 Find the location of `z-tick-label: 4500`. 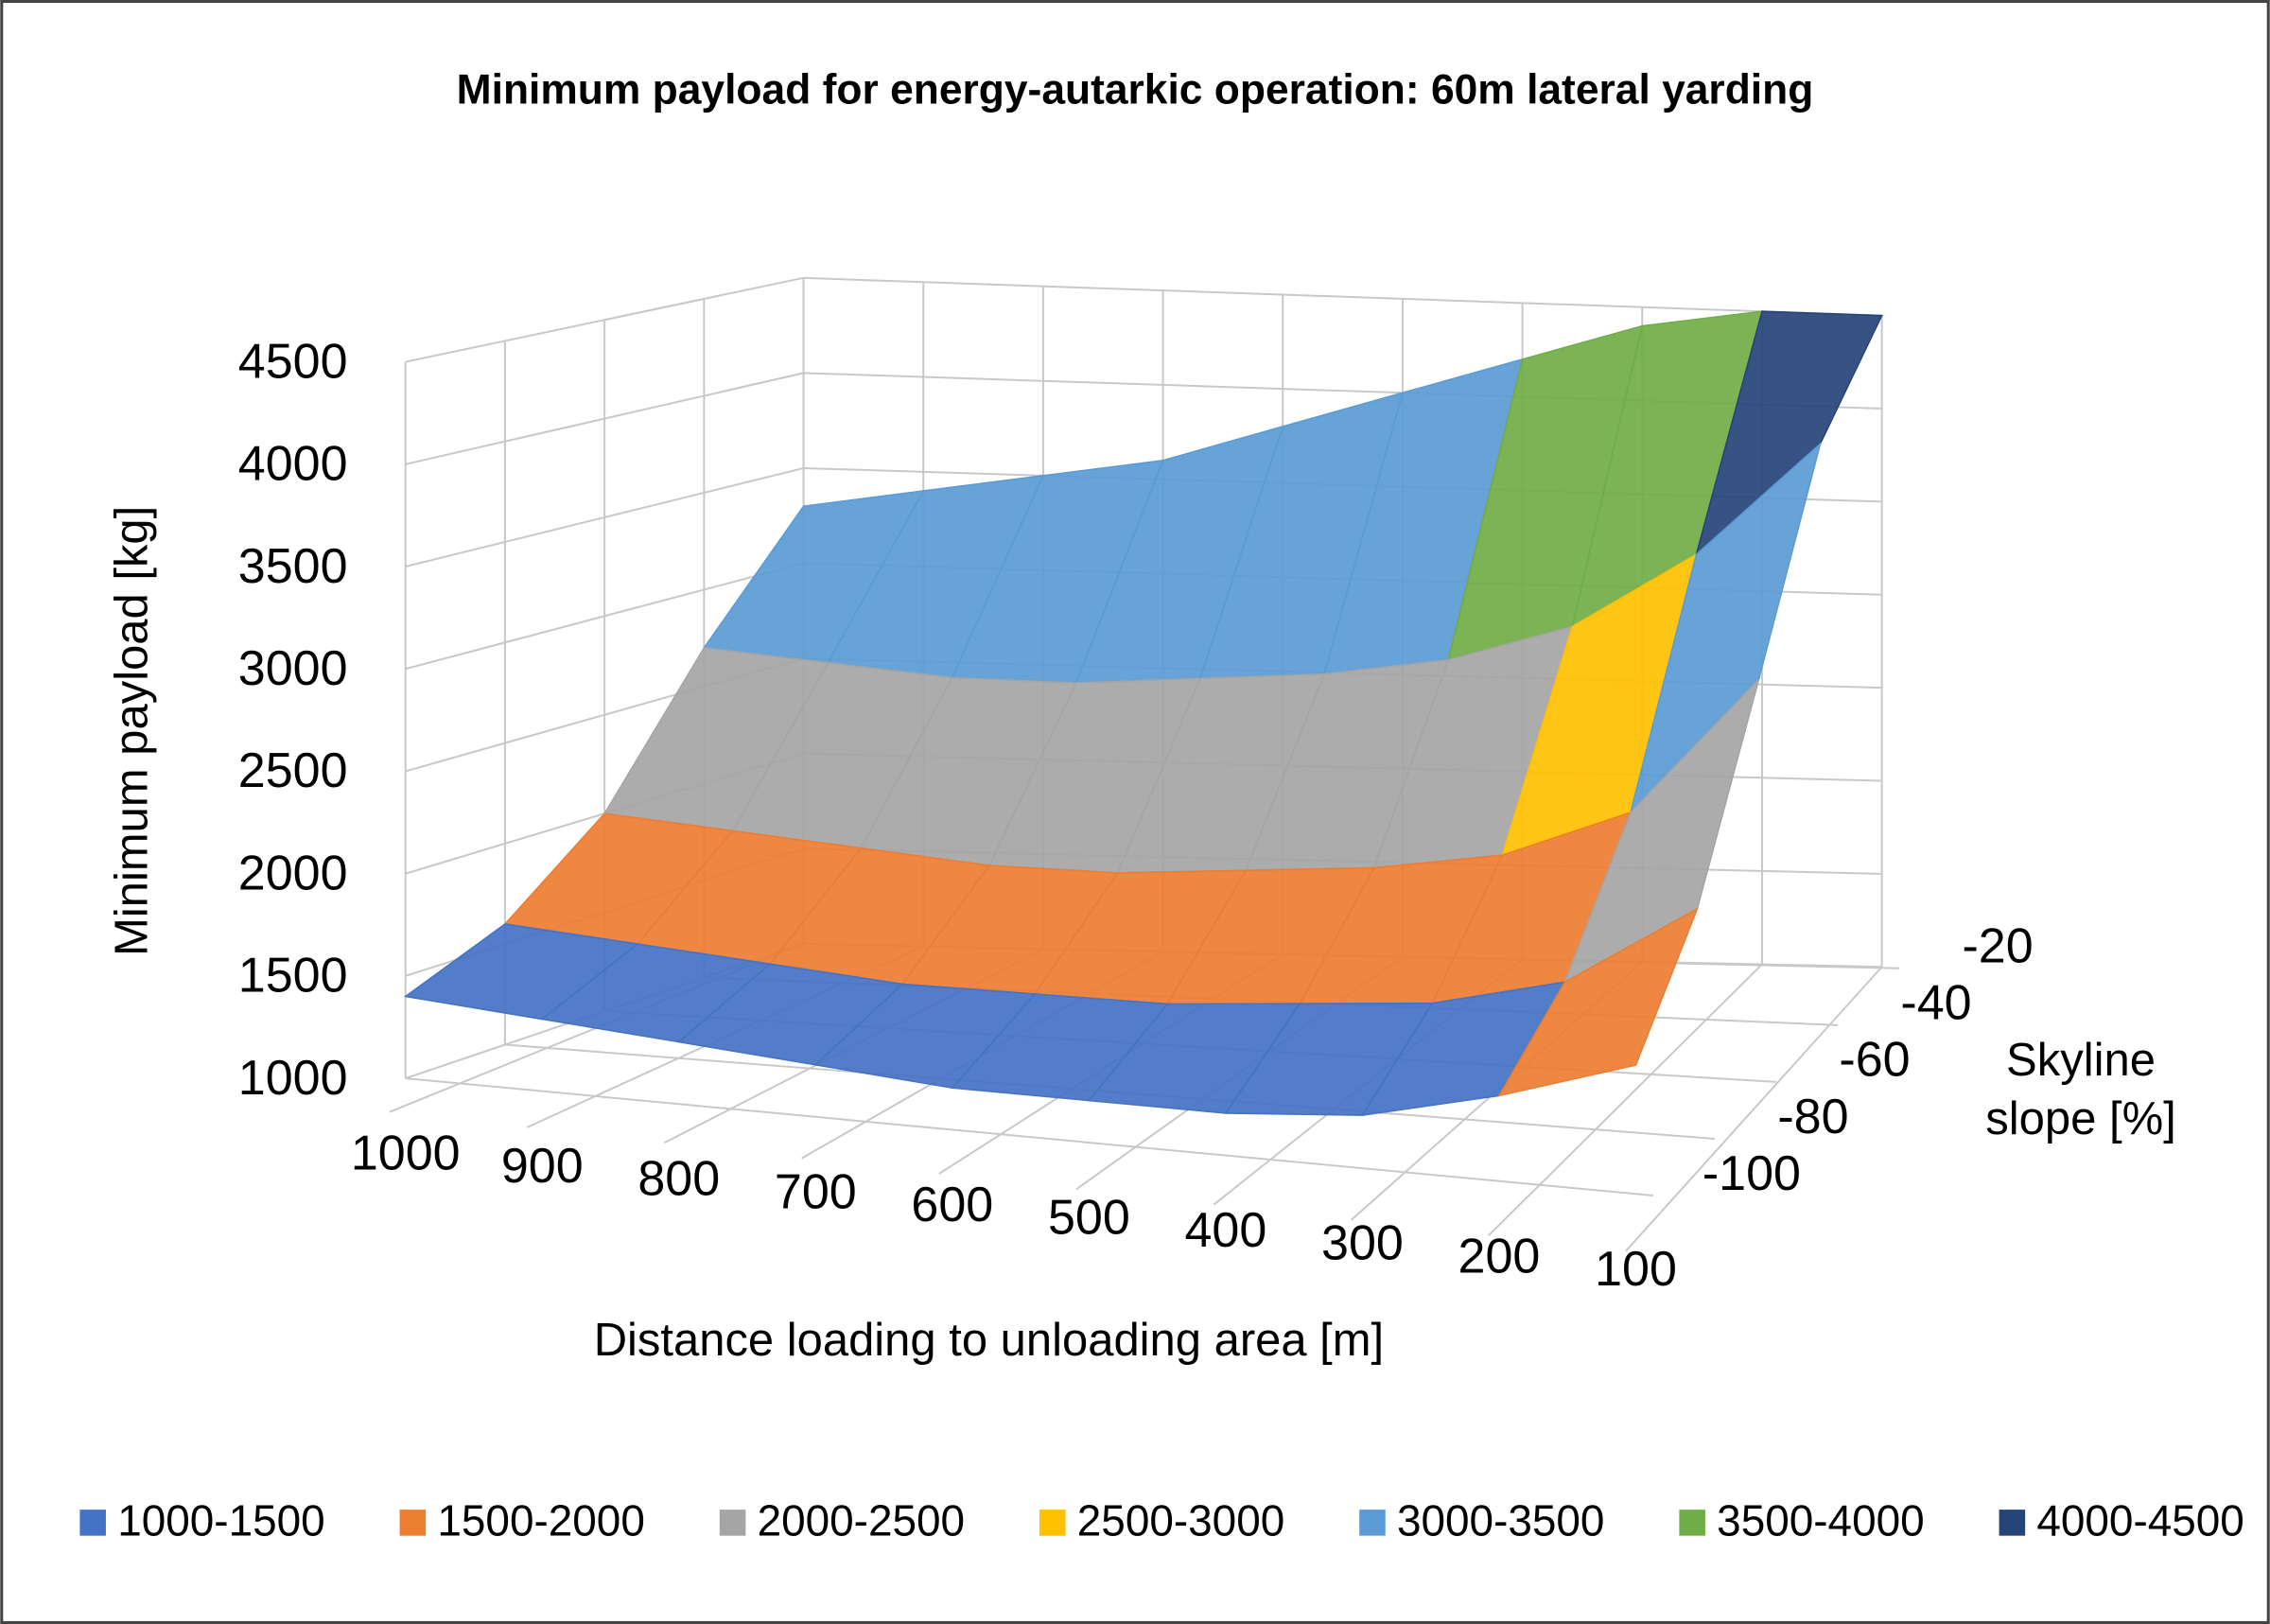

z-tick-label: 4500 is located at coordinates (293, 361).